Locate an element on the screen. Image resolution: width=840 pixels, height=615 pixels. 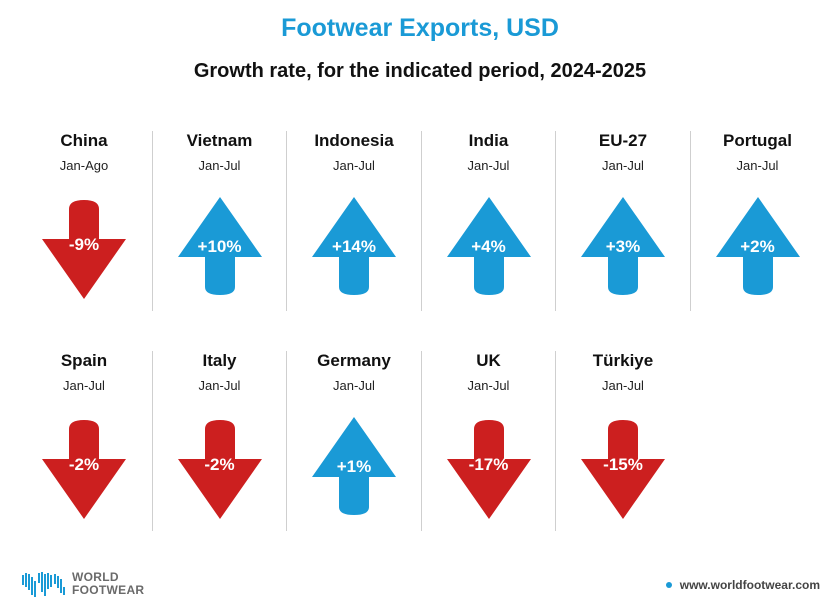
country-name: Portugal is located at coordinates (757, 140).